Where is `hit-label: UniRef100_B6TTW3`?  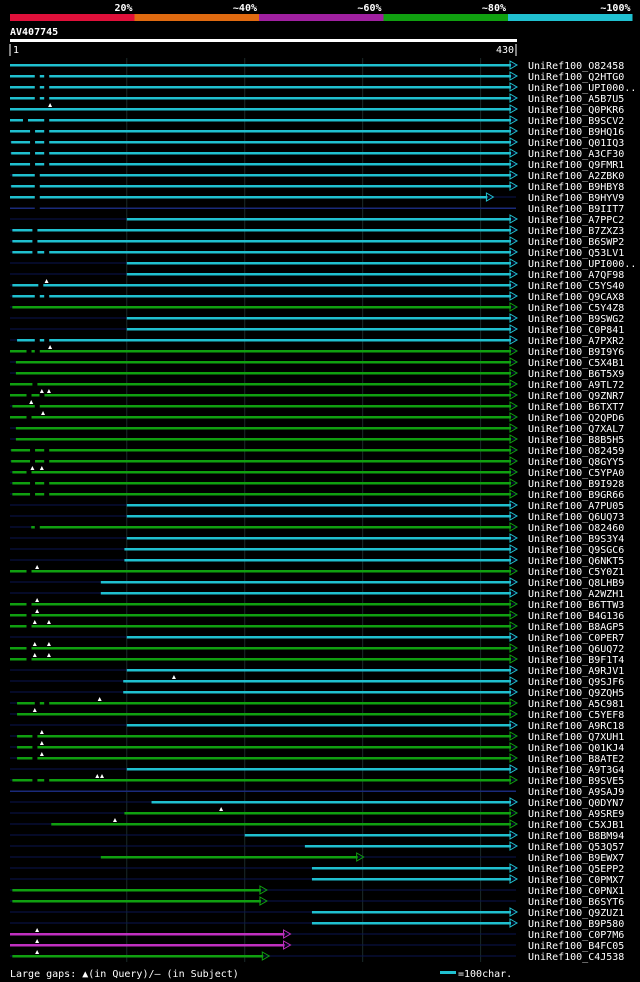 hit-label: UniRef100_B6TTW3 is located at coordinates (576, 605).